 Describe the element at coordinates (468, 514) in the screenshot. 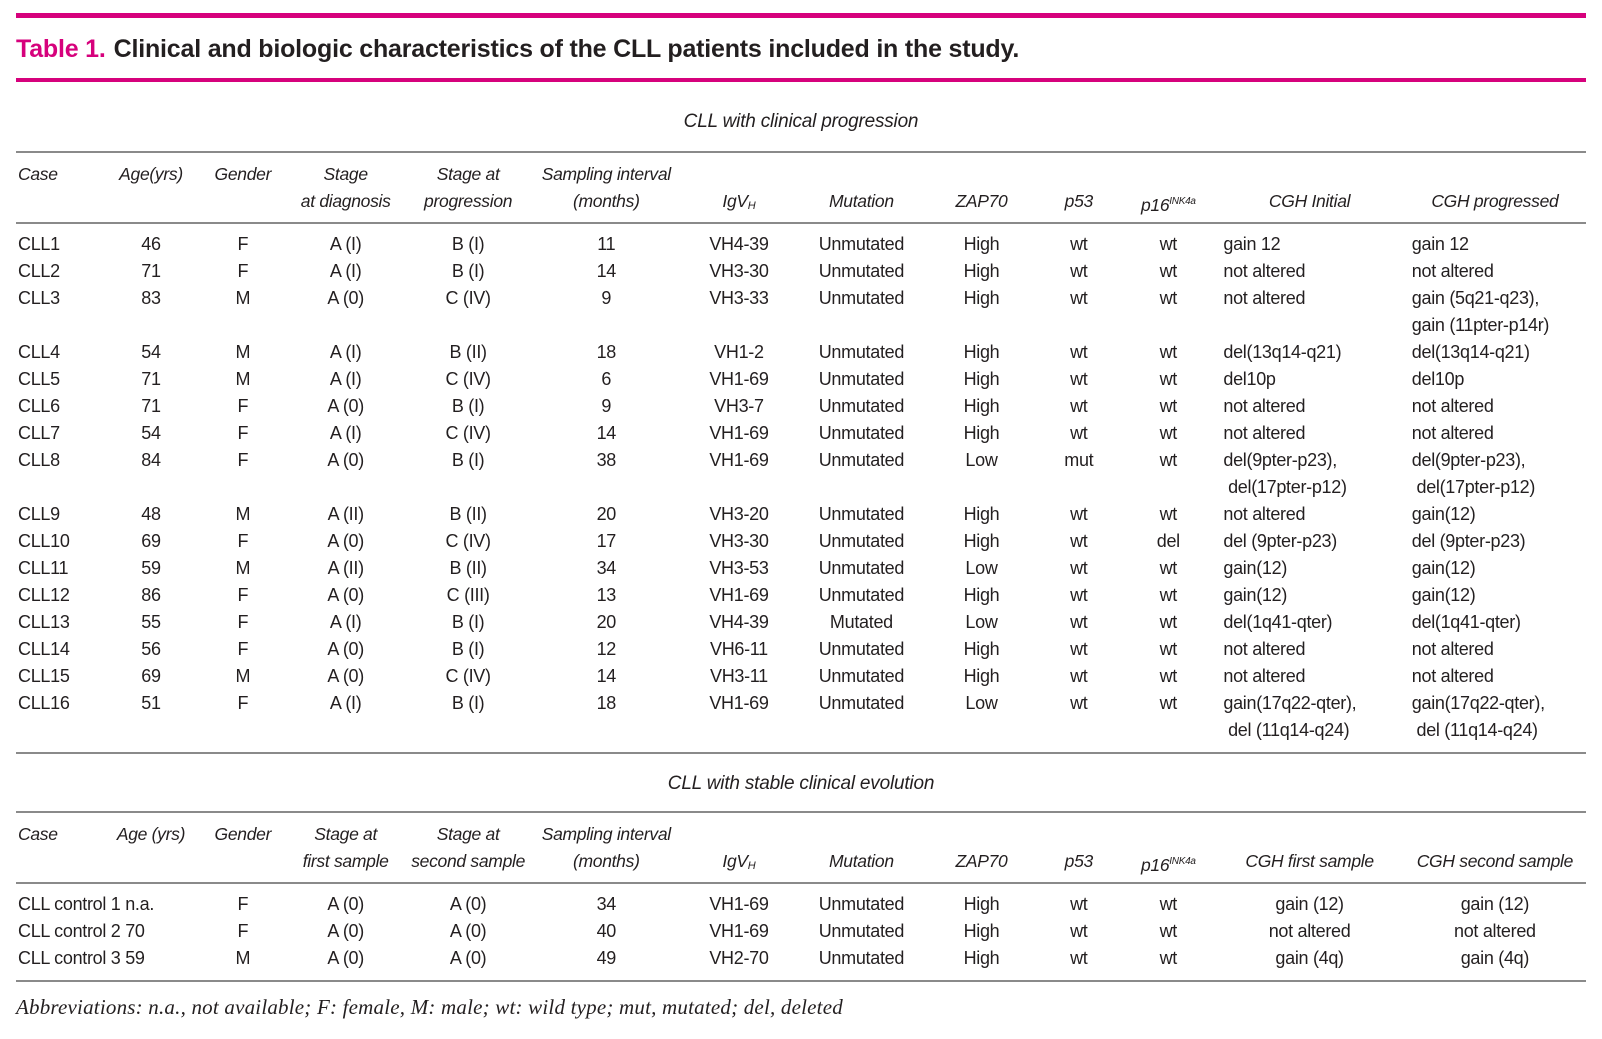

I see `table-cell: B (II)` at that location.